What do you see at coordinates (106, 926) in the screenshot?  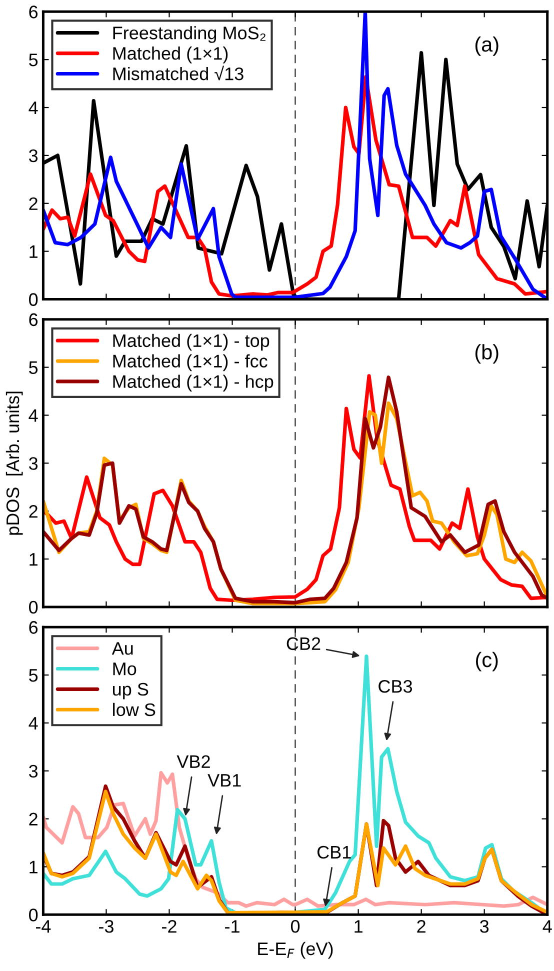 I see `x-tick-label: -3` at bounding box center [106, 926].